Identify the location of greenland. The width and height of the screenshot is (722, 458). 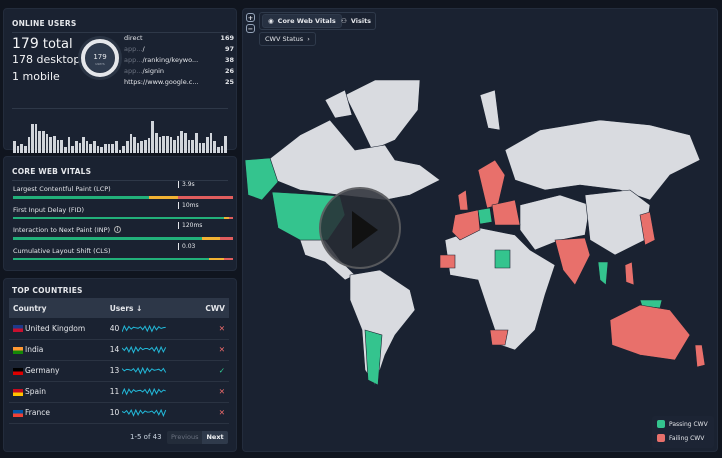
(382, 115).